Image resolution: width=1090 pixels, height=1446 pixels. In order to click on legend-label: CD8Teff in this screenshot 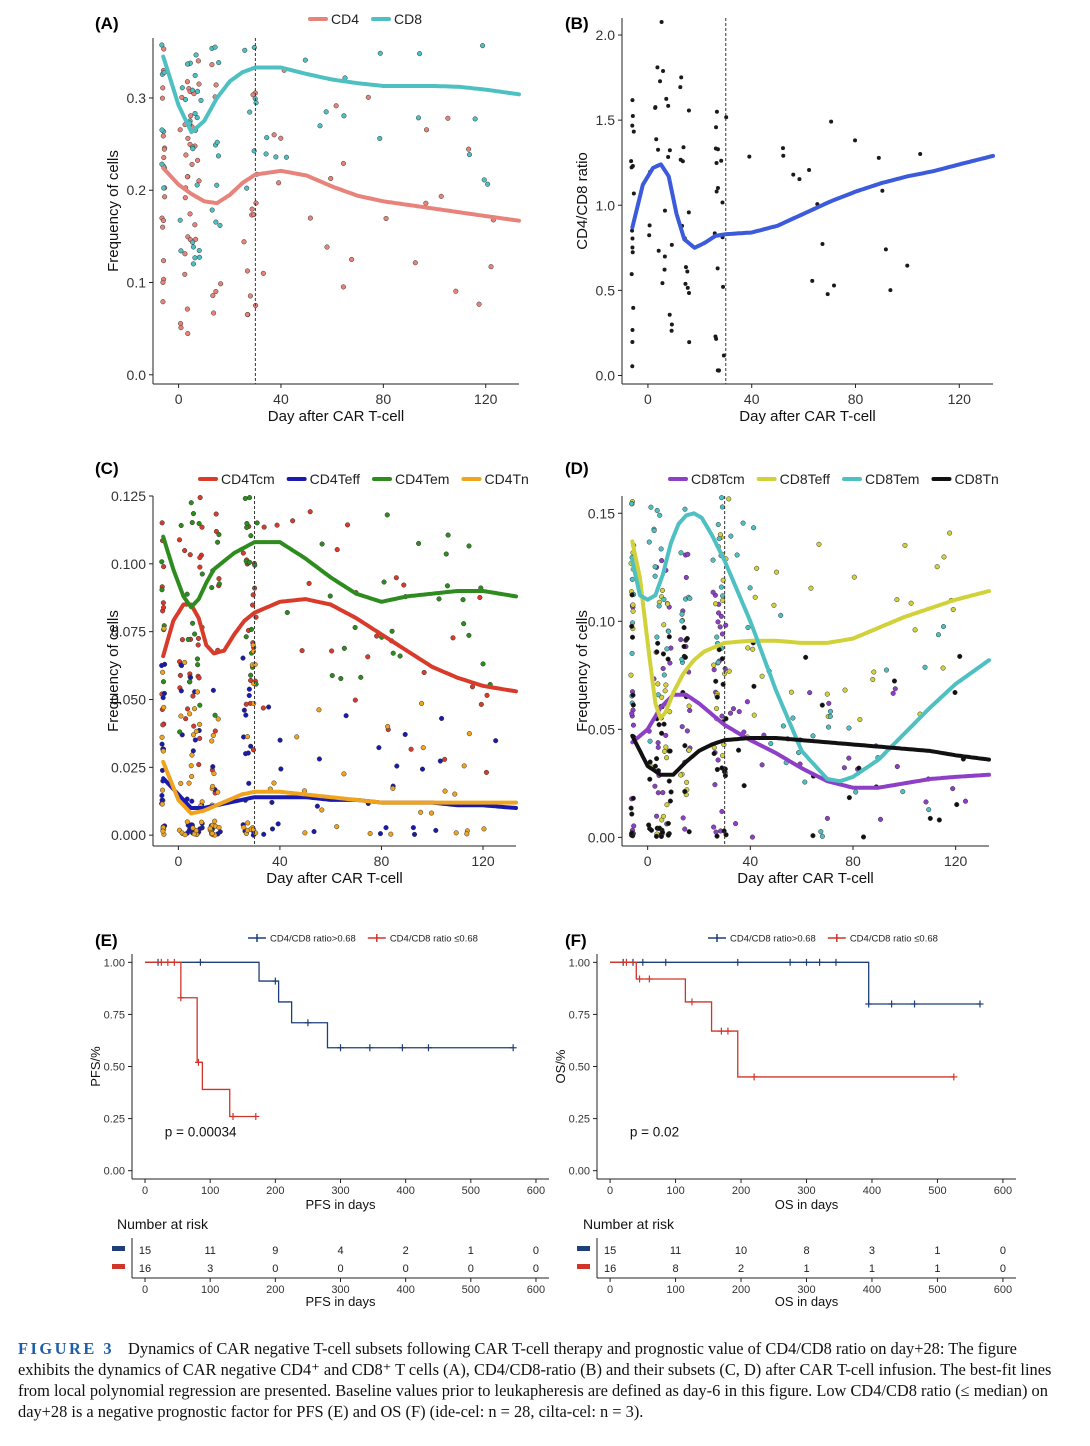, I will do `click(805, 479)`.